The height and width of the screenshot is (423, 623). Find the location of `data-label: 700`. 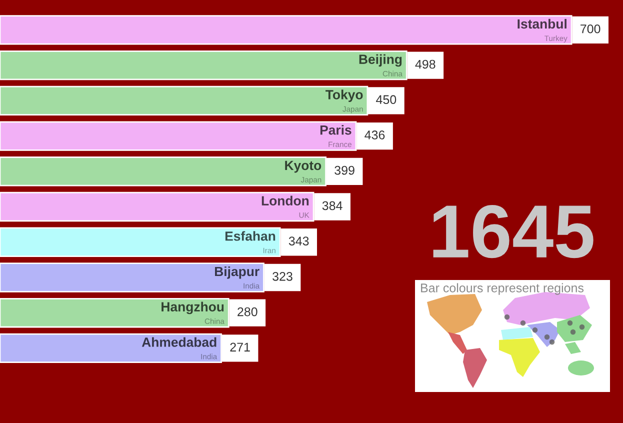

data-label: 700 is located at coordinates (590, 29).